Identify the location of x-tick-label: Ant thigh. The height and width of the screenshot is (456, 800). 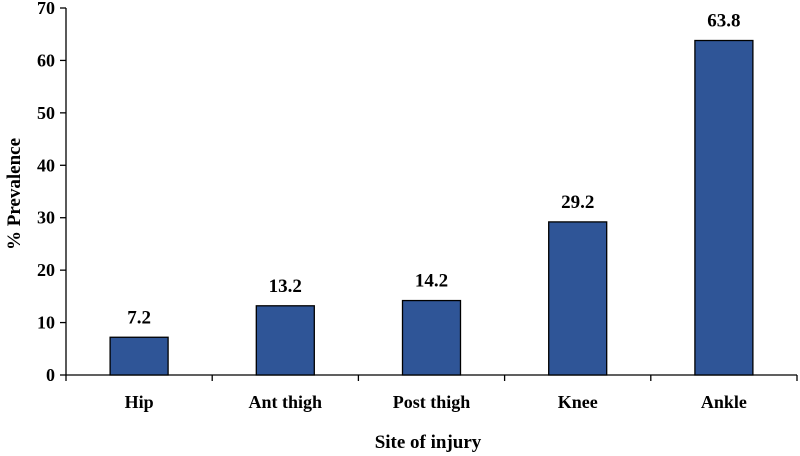
(286, 402).